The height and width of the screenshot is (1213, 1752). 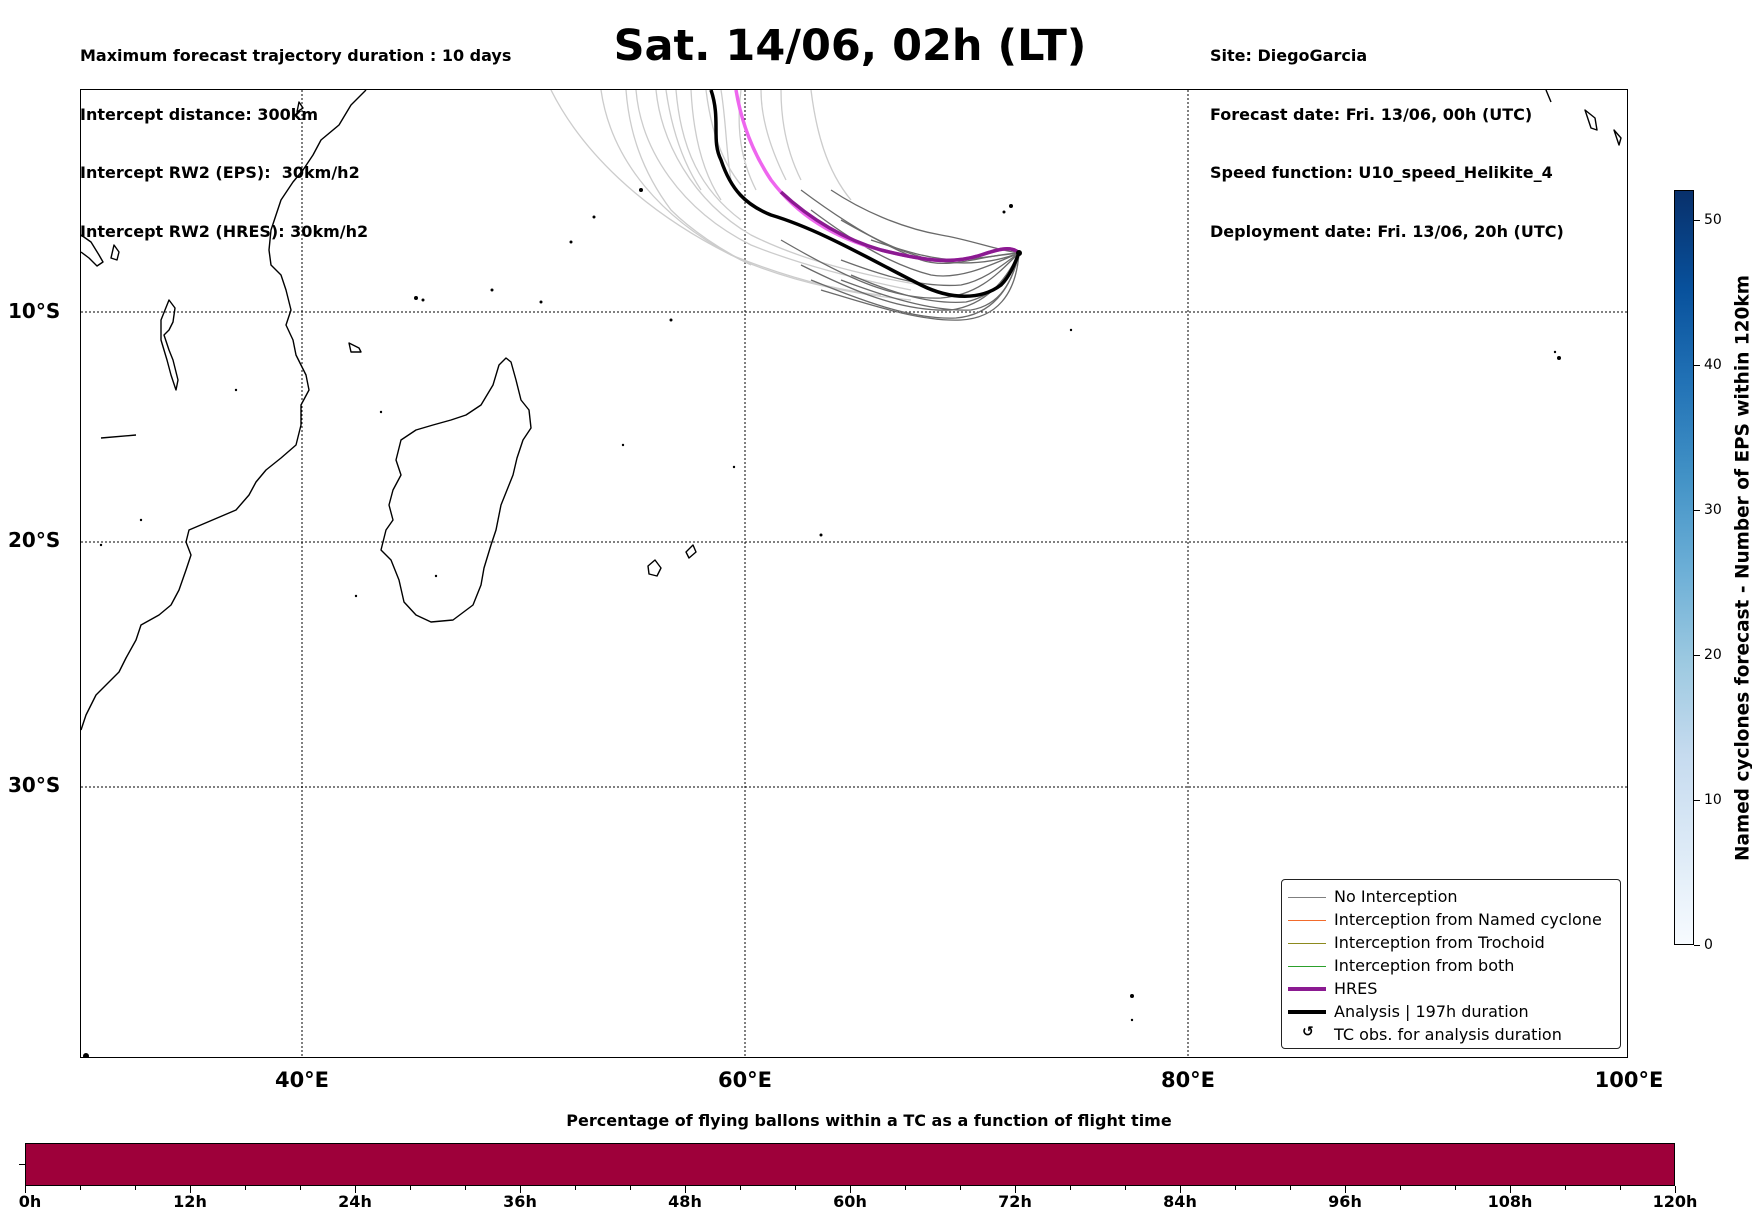 What do you see at coordinates (199, 114) in the screenshot?
I see `header-intercept-distance: Intercept distance: 300km` at bounding box center [199, 114].